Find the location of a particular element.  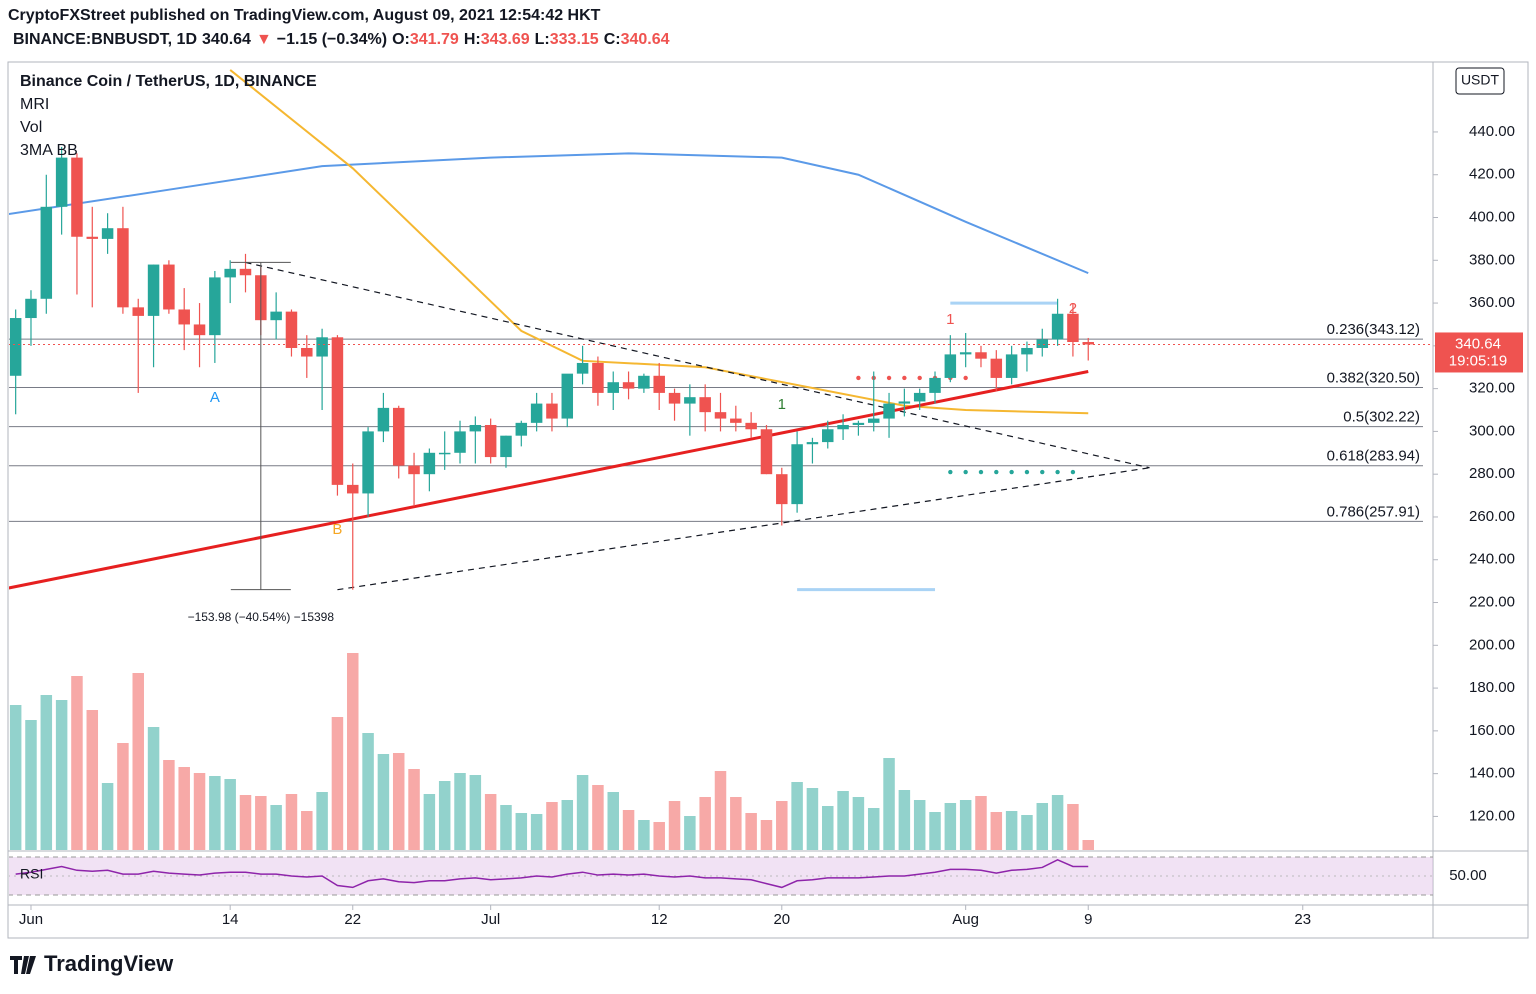

x-tick-label: 12 is located at coordinates (659, 919).